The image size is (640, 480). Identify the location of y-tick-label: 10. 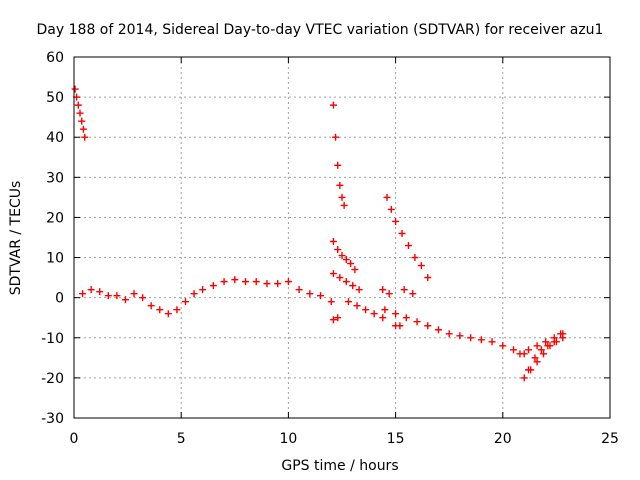
(55, 259).